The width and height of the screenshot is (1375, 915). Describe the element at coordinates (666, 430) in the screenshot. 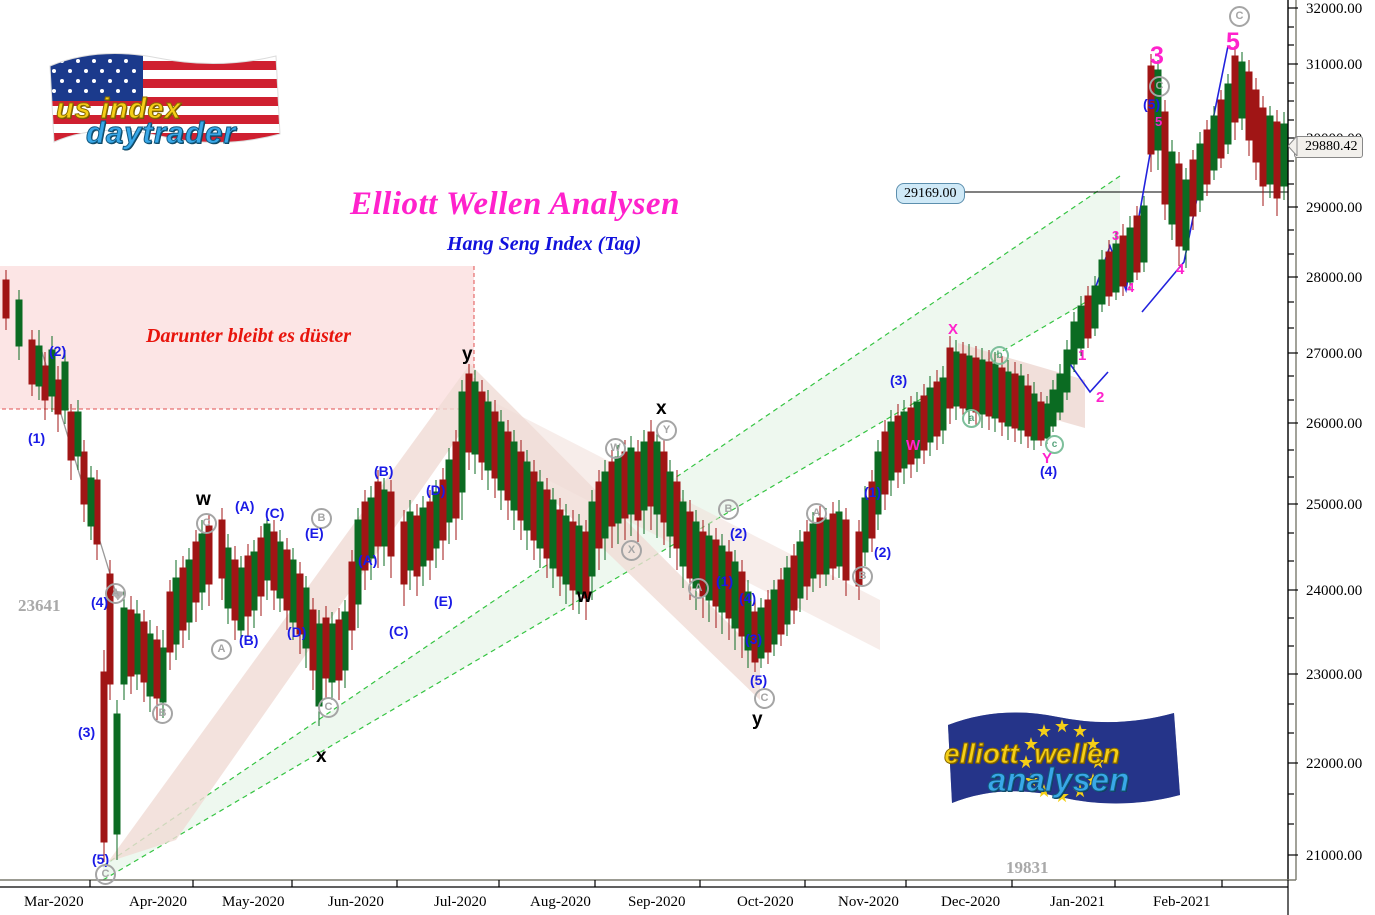

I see `wave-label-circled-gray: Y` at that location.